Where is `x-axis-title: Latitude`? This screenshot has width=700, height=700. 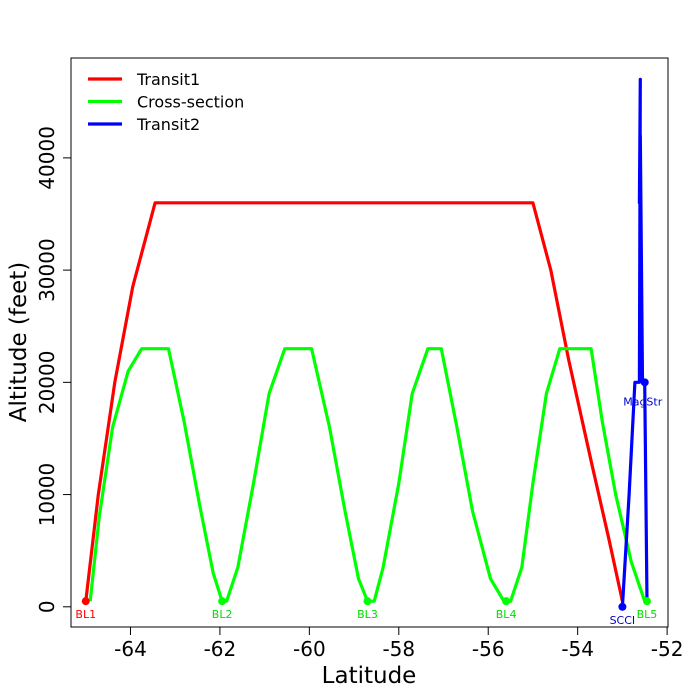
x-axis-title: Latitude is located at coordinates (369, 676).